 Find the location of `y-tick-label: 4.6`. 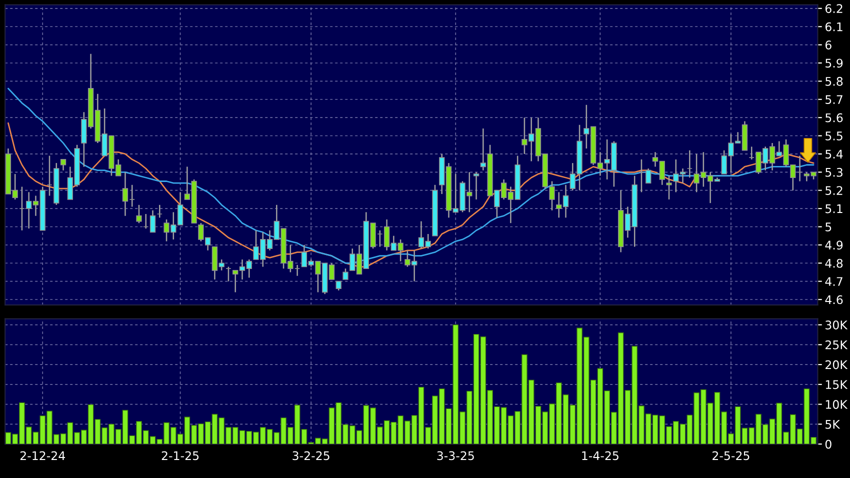

y-tick-label: 4.6 is located at coordinates (834, 299).